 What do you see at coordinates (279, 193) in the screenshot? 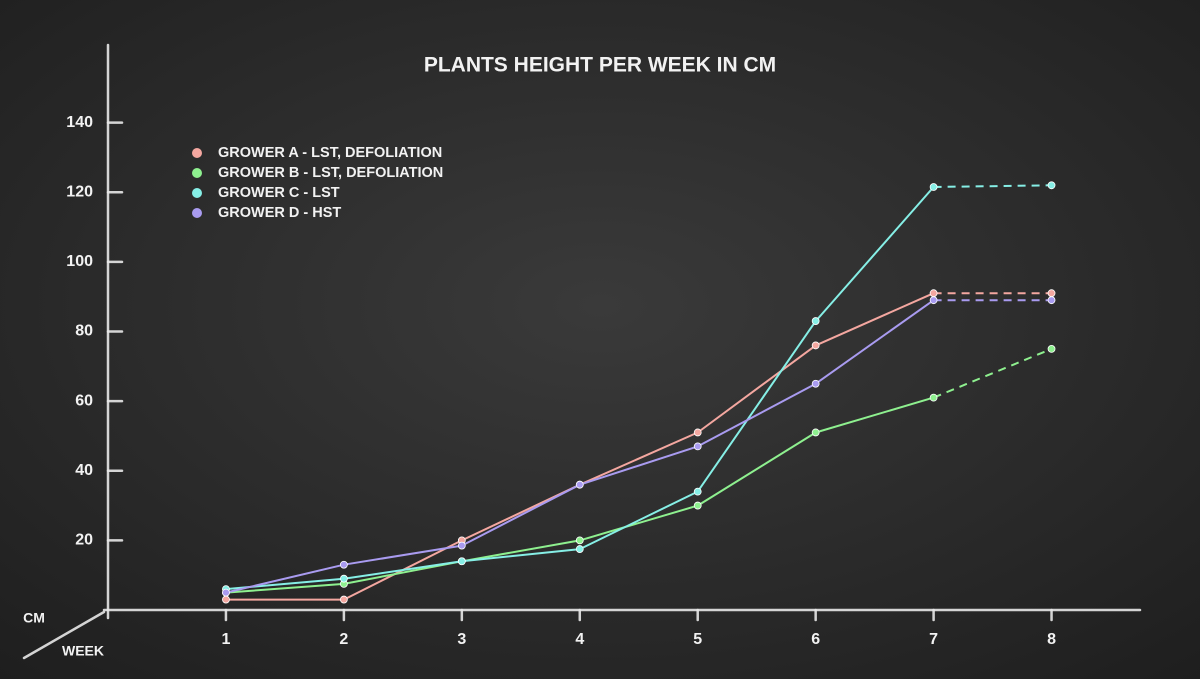
I see `legend-label: GROWER C - LST` at bounding box center [279, 193].